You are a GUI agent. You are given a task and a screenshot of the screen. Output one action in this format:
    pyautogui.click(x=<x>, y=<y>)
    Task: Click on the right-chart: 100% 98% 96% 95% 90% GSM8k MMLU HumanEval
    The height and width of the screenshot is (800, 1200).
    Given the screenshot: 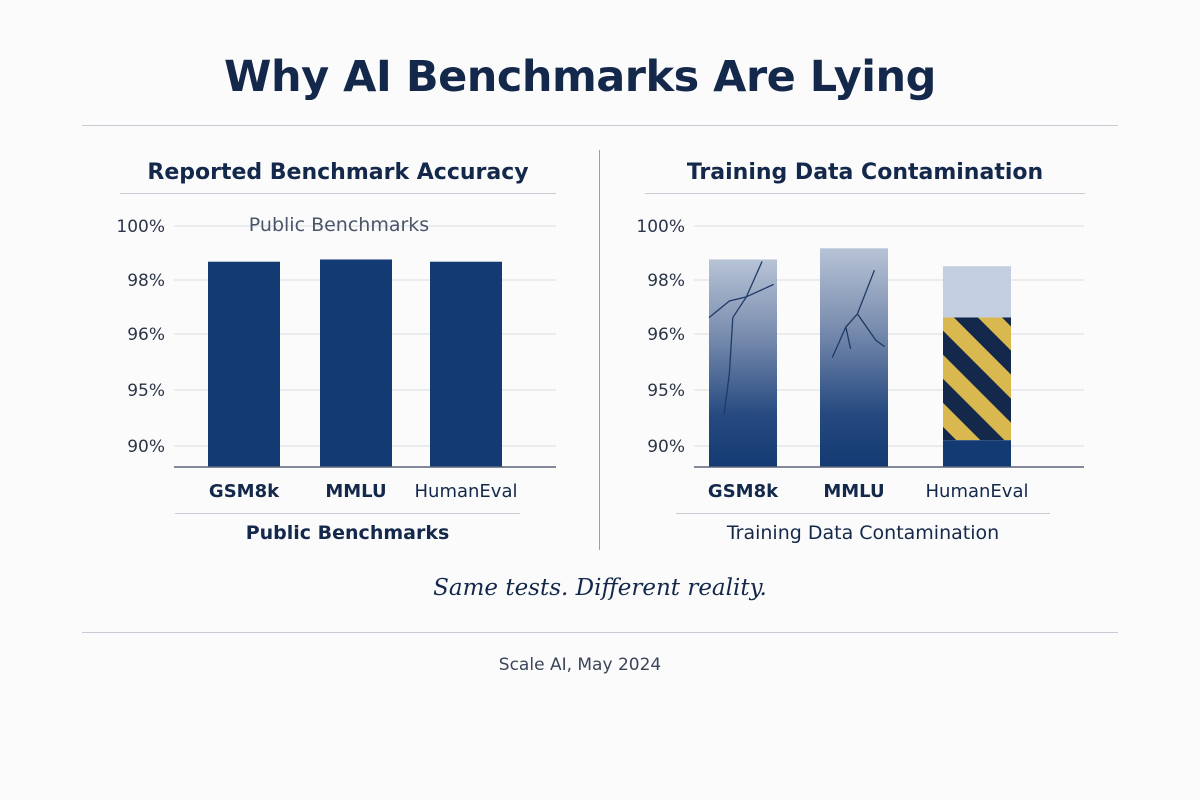 What is the action you would take?
    pyautogui.click(x=860, y=358)
    